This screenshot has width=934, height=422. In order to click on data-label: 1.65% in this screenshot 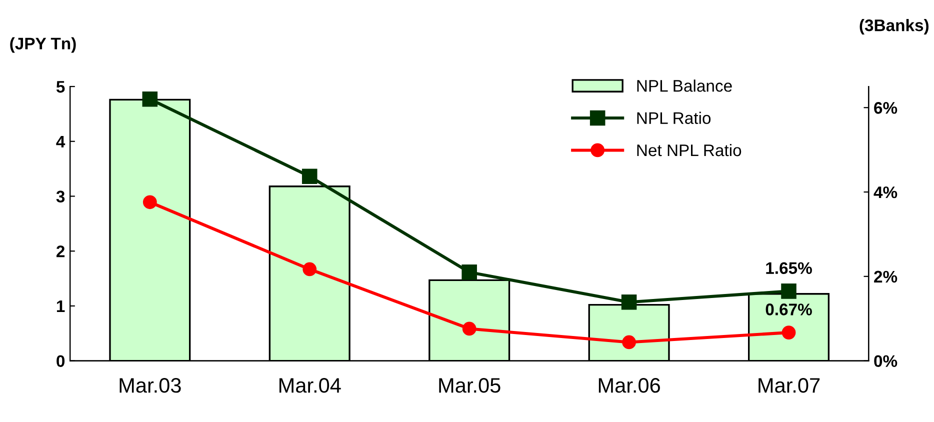, I will do `click(789, 268)`.